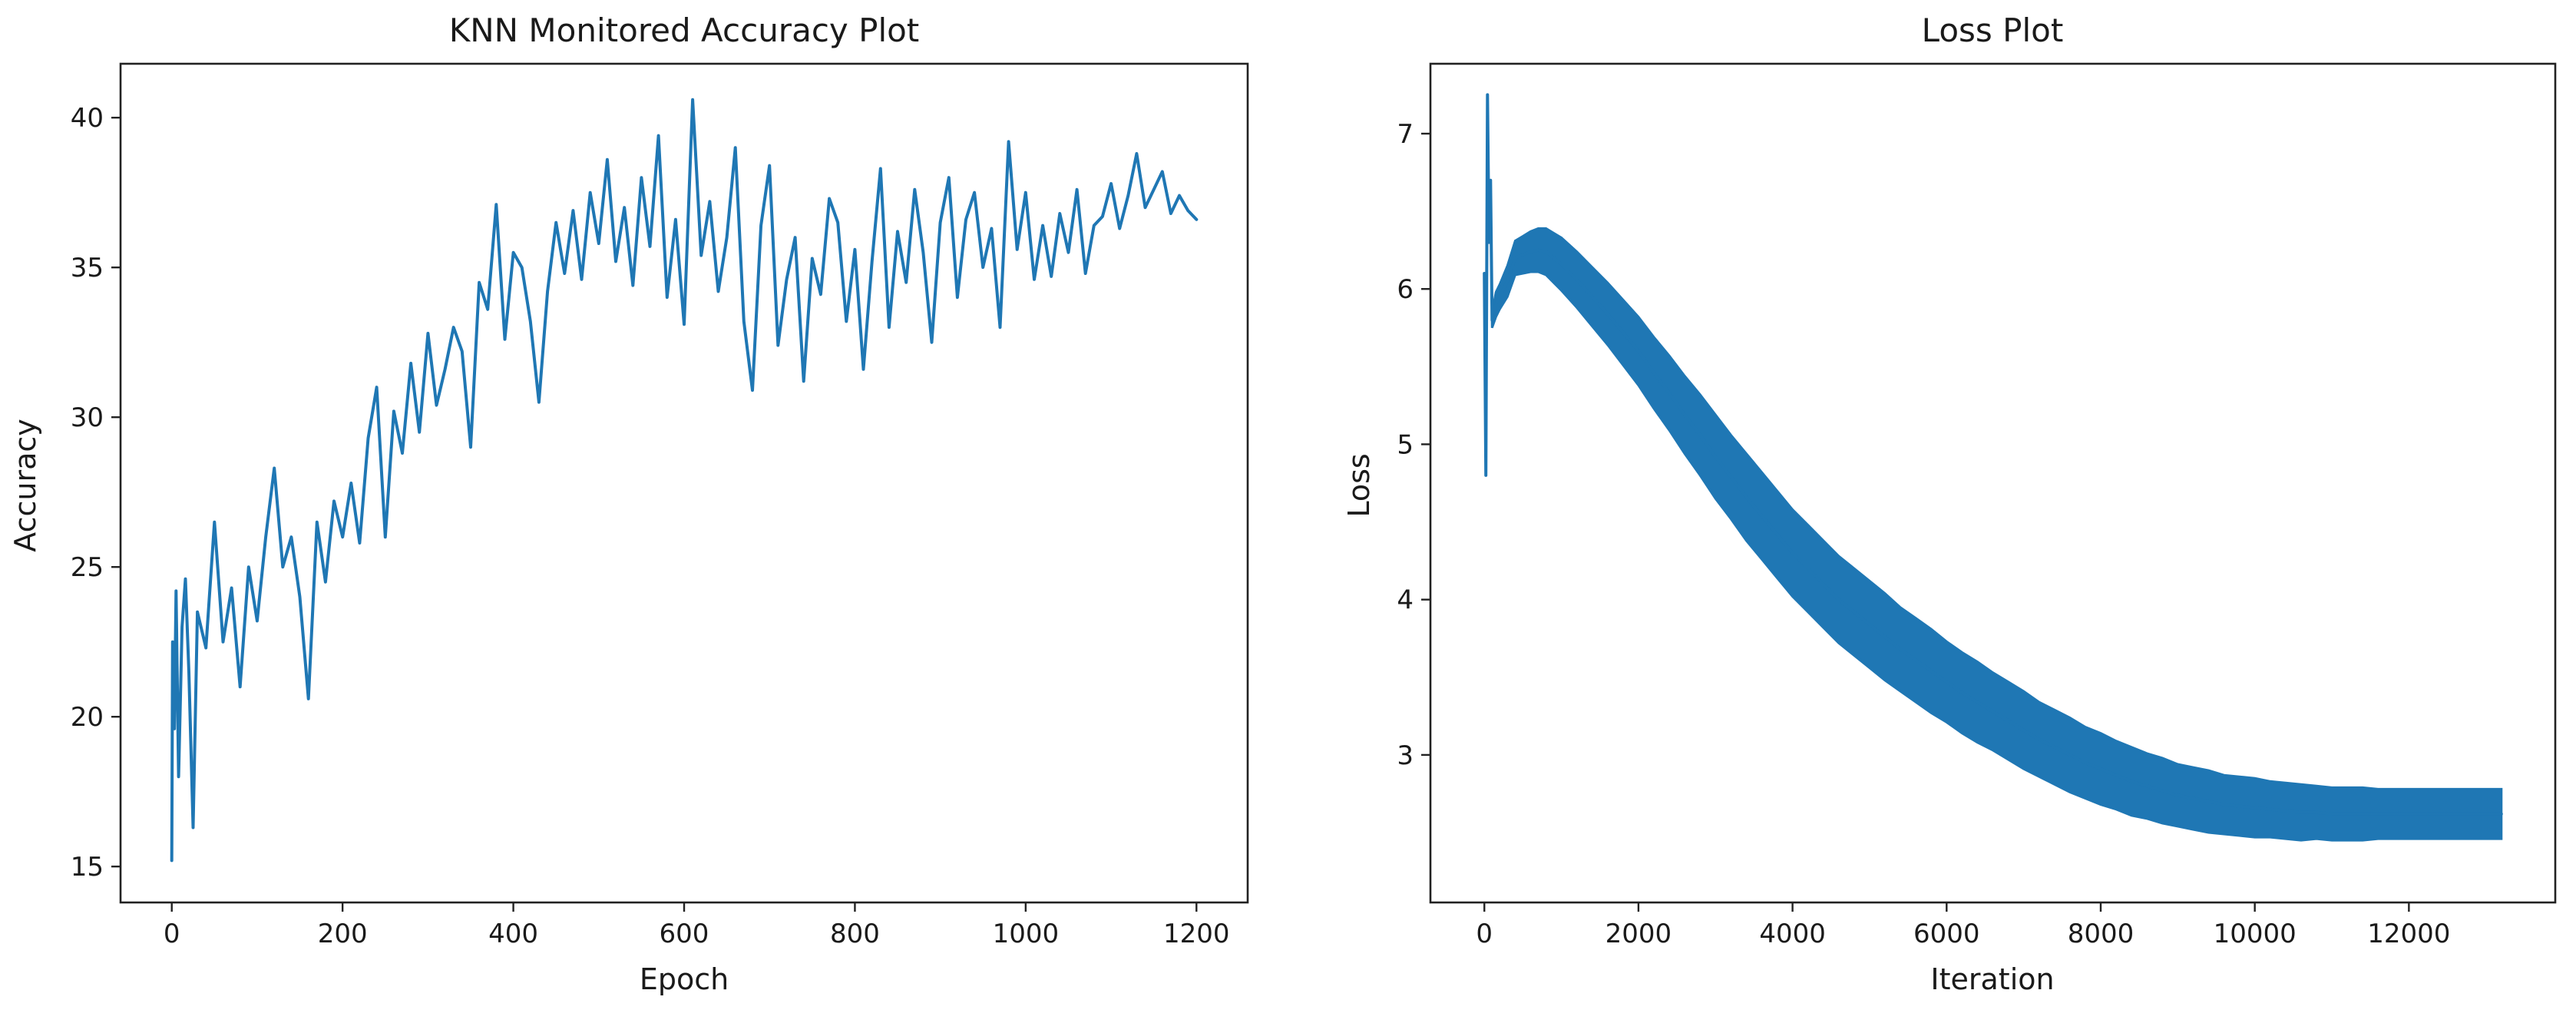 Image resolution: width=2576 pixels, height=1010 pixels. What do you see at coordinates (87, 567) in the screenshot?
I see `accuracy-y-tick-label: 25` at bounding box center [87, 567].